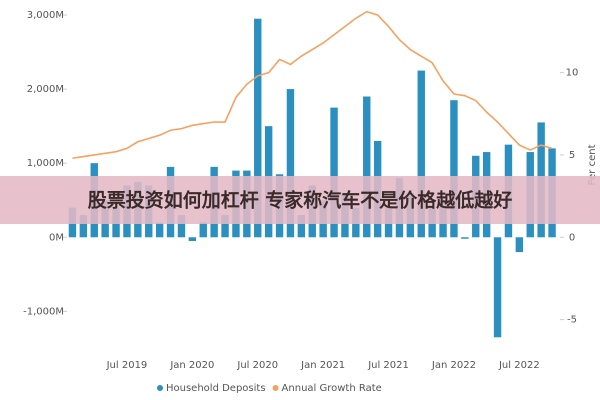 This screenshot has height=400, width=600. What do you see at coordinates (453, 365) in the screenshot?
I see `x-tick-label: Jan 2022` at bounding box center [453, 365].